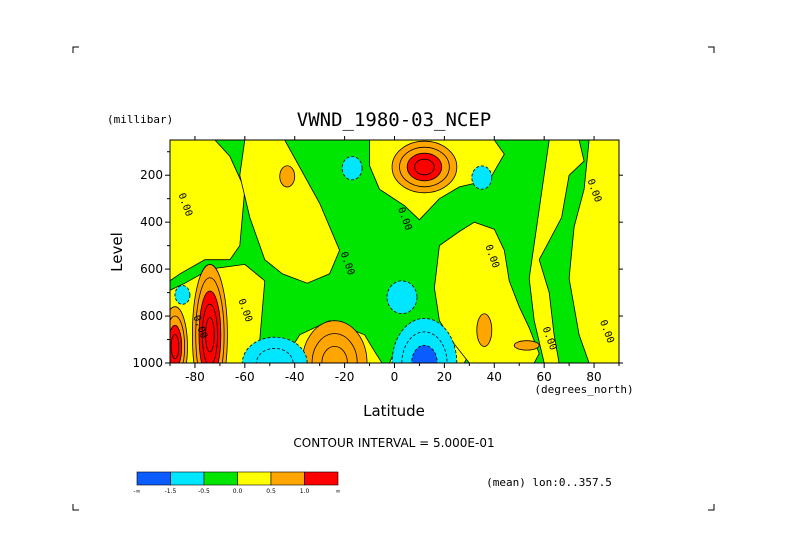 The width and height of the screenshot is (789, 558). What do you see at coordinates (494, 377) in the screenshot?
I see `x-tick-label-6: 40` at bounding box center [494, 377].